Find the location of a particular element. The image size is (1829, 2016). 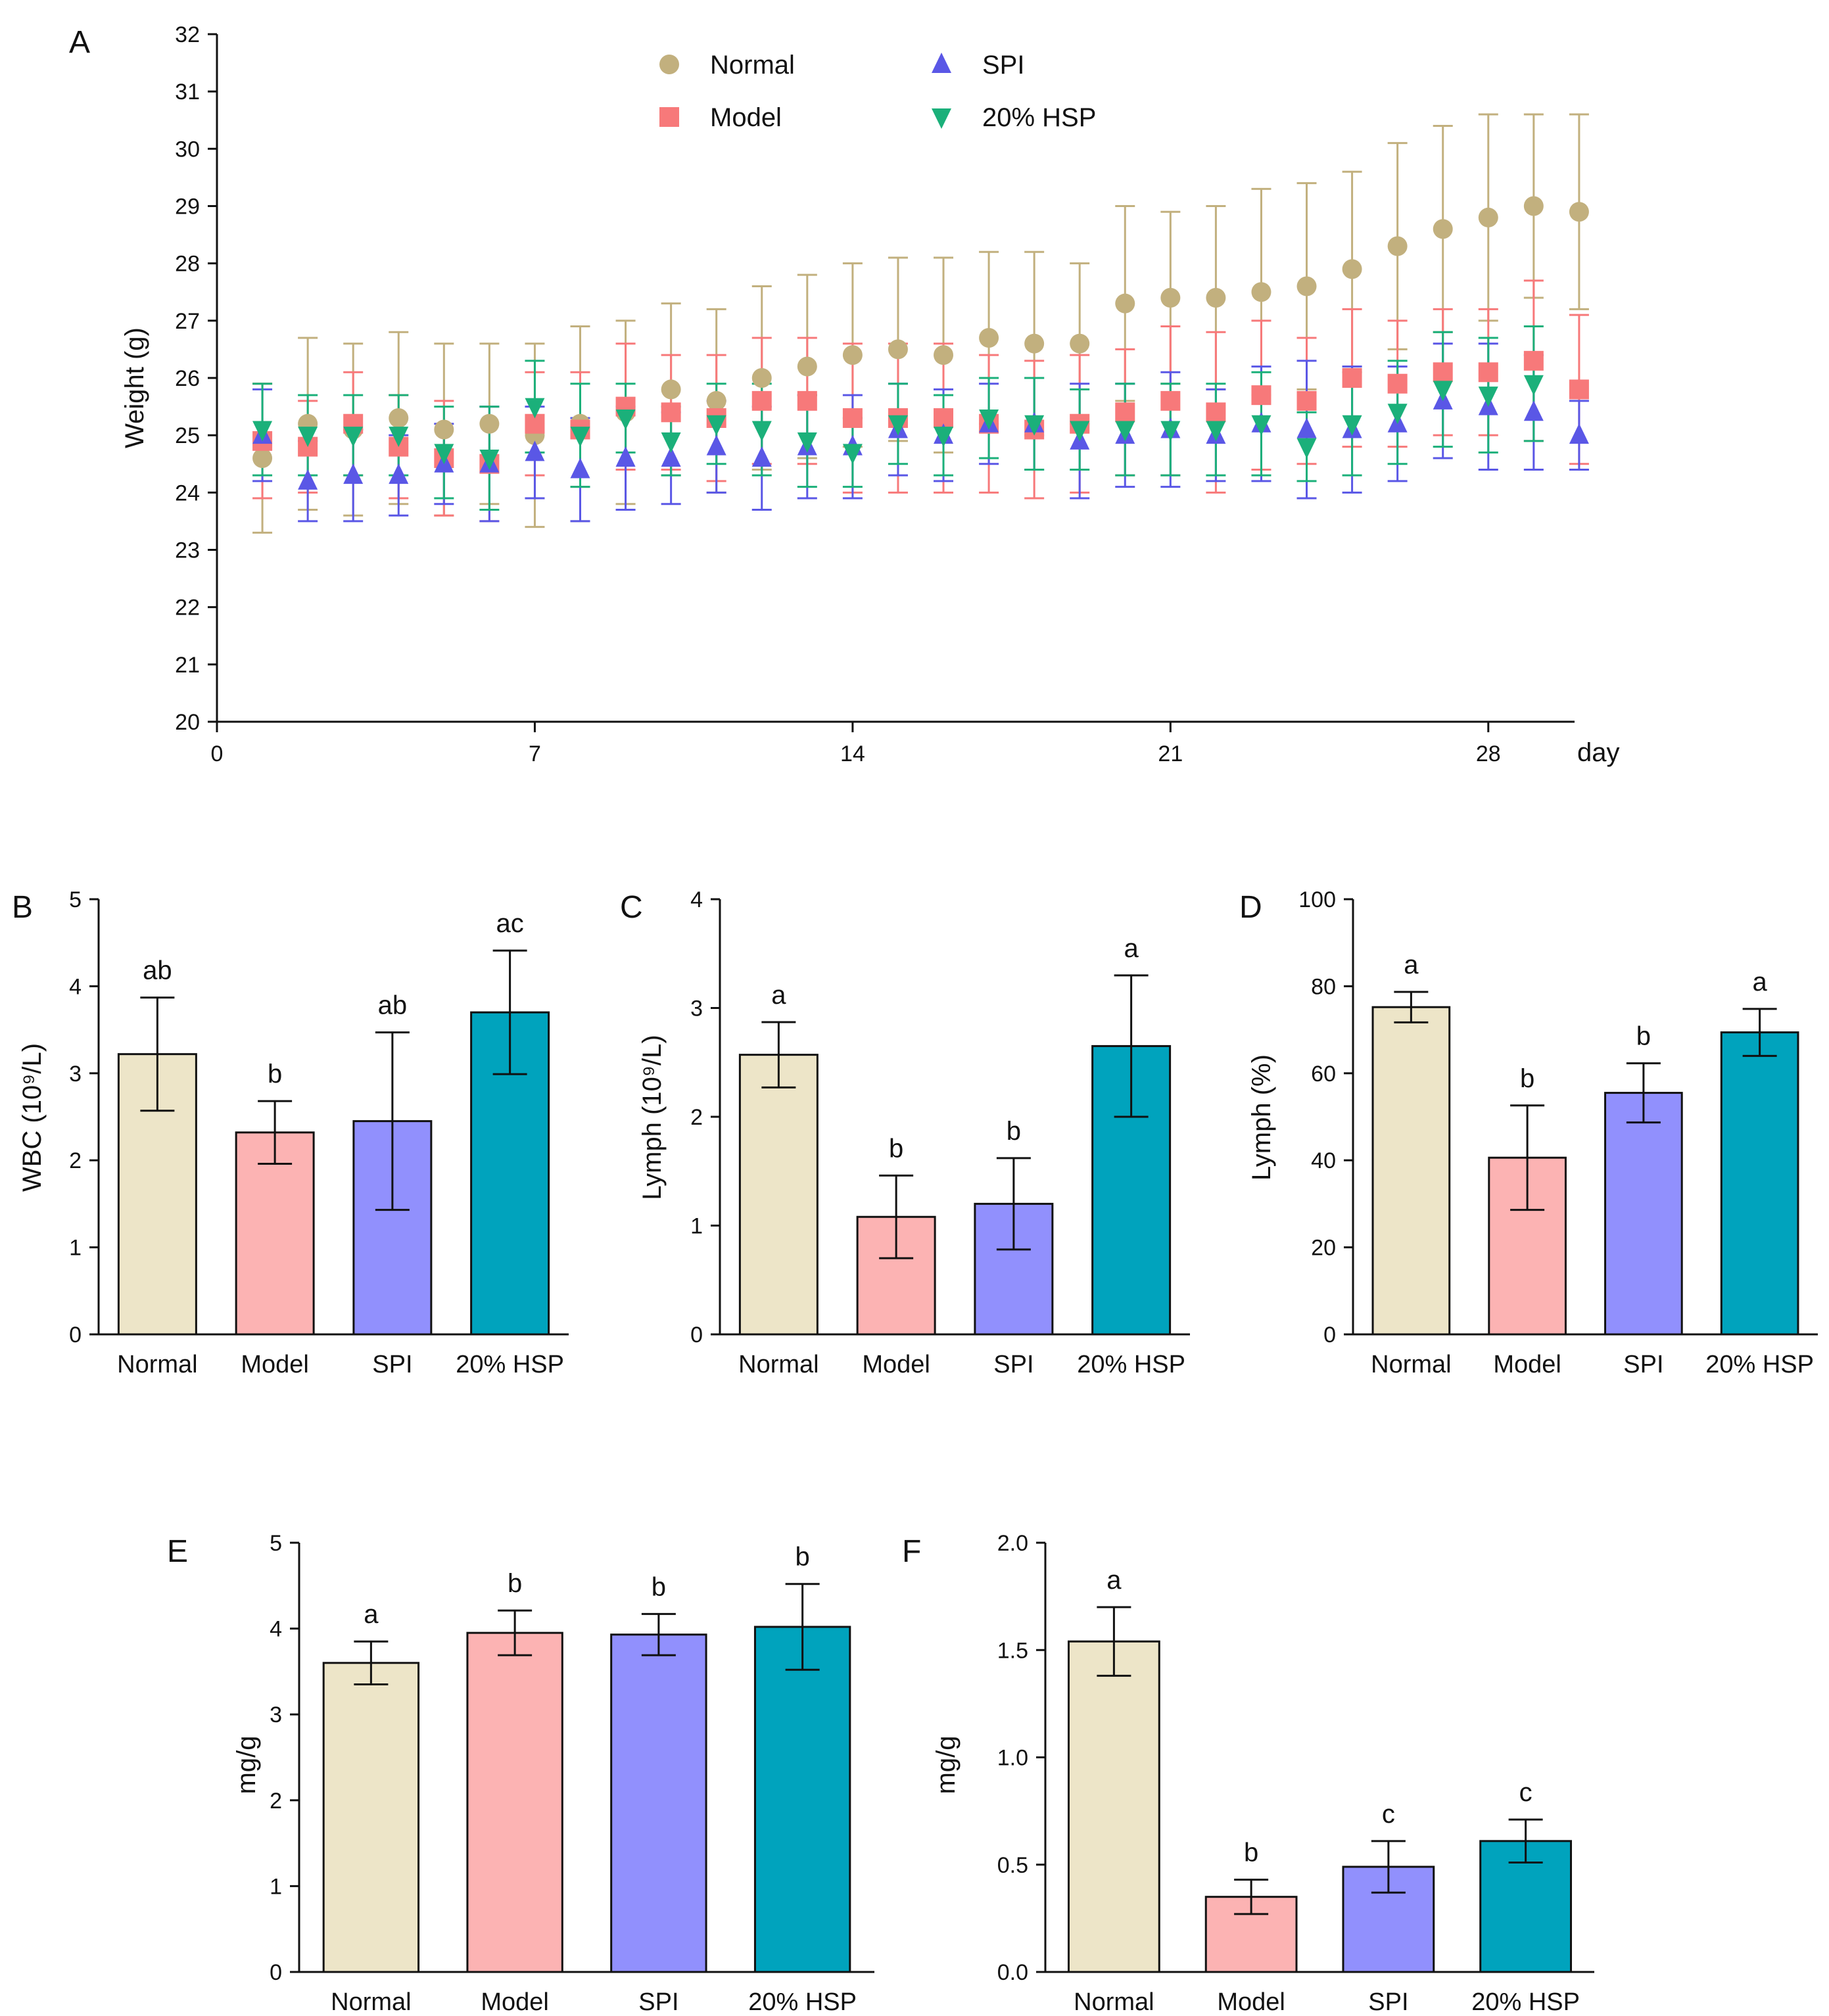

y-tick-label: 100 is located at coordinates (1317, 900).